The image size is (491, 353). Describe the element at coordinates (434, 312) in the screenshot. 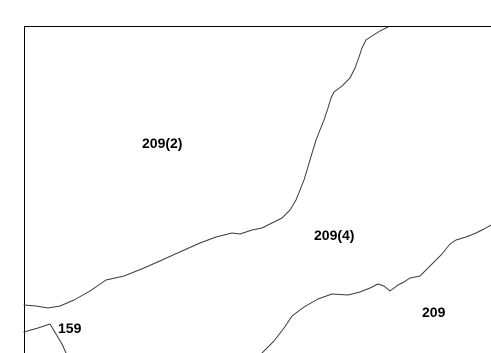

I see `parcel-label-209: 209` at that location.